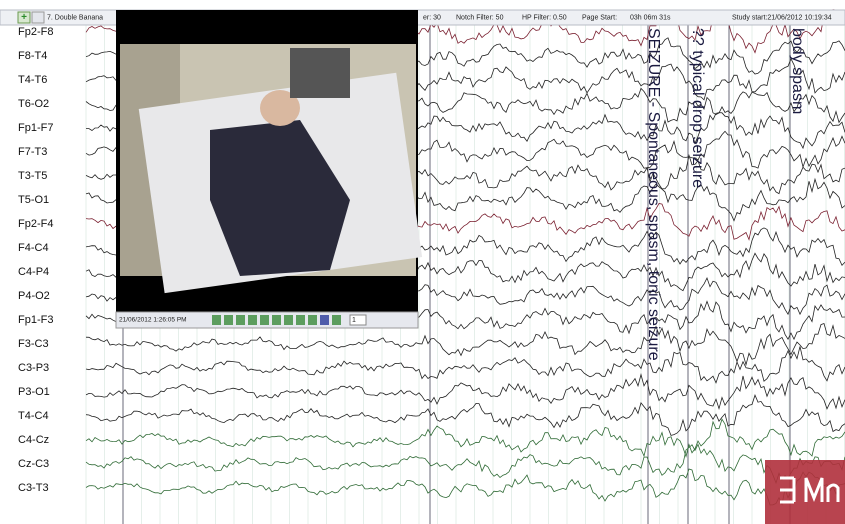 The width and height of the screenshot is (845, 524). I want to click on patient-head, so click(280, 108).